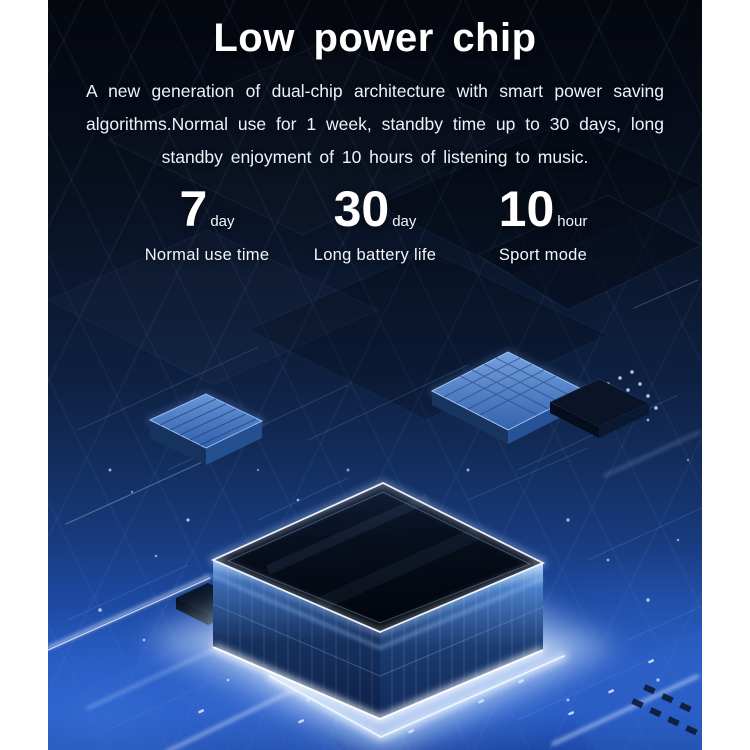  I want to click on stat-label: Normal use time, so click(207, 255).